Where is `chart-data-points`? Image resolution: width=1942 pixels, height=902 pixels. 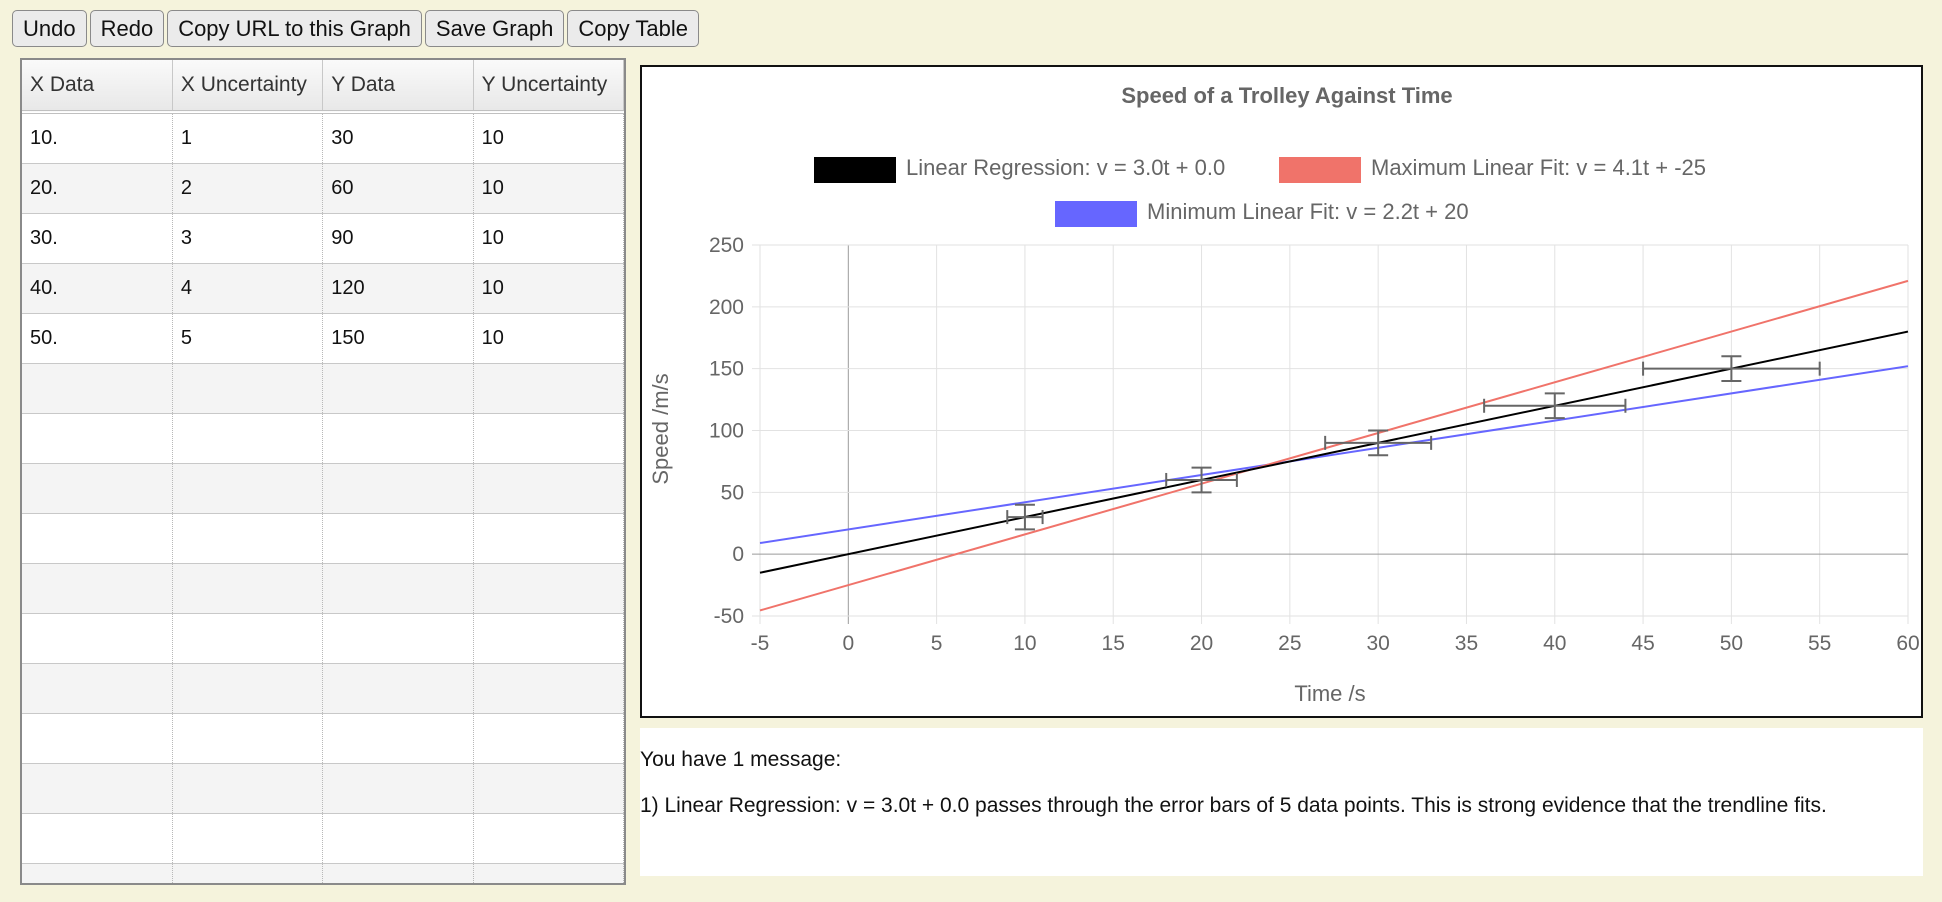
chart-data-points is located at coordinates (1413, 443).